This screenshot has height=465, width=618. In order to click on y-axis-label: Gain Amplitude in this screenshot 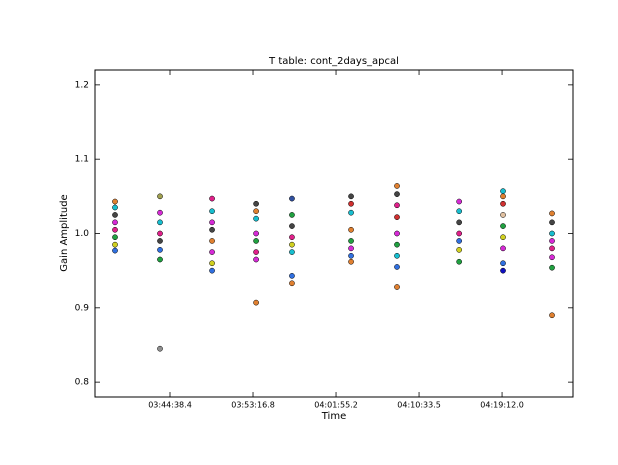, I will do `click(64, 232)`.